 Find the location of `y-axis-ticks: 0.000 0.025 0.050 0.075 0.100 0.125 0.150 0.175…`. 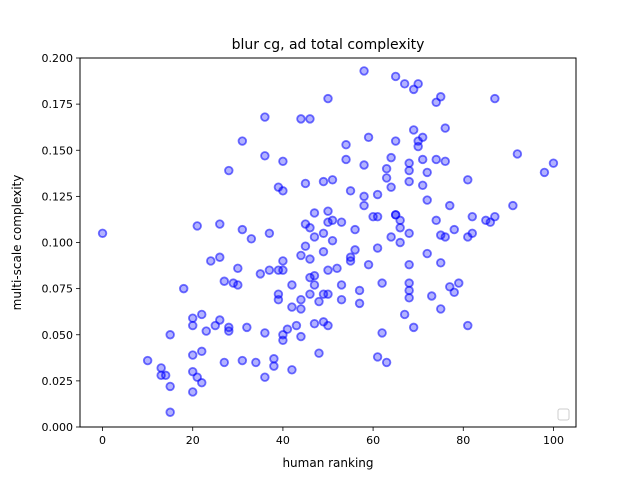

y-axis-ticks: 0.000 0.025 0.050 0.075 0.100 0.125 0.150 0.175… is located at coordinates (61, 243).